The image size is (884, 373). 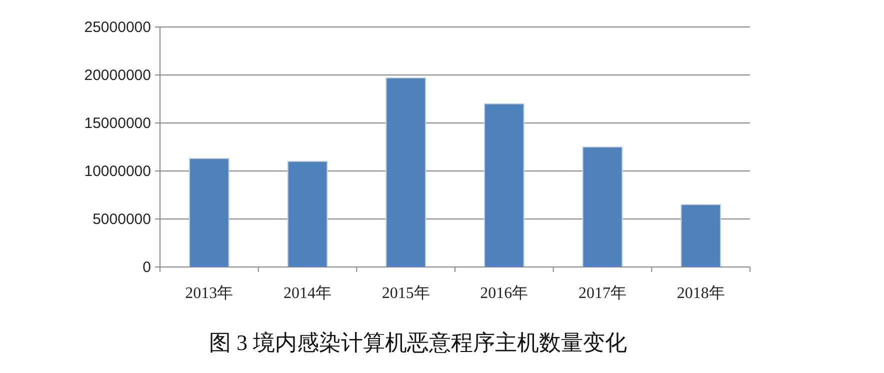 I want to click on x-tick-label: 2018年, so click(x=700, y=293).